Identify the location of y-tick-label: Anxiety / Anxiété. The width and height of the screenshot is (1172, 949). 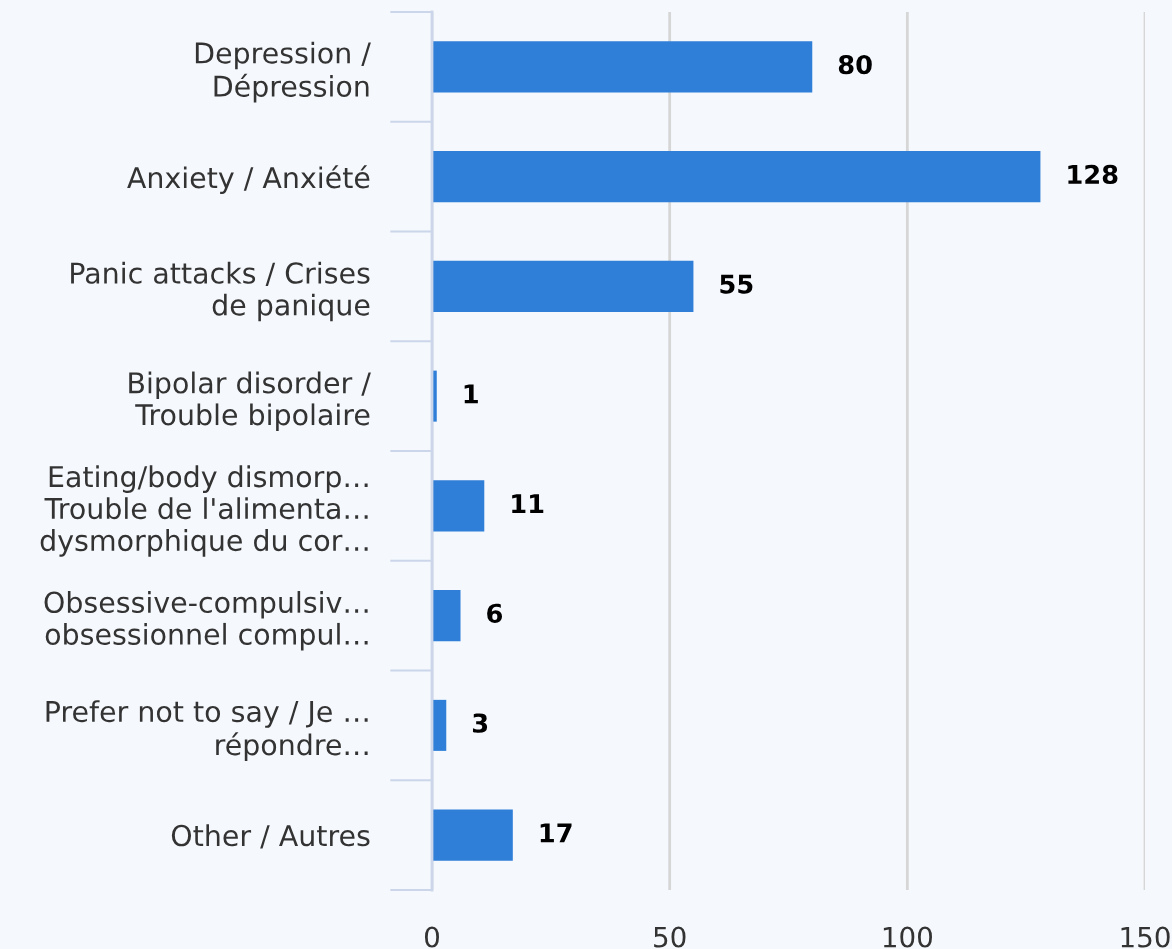
(248, 179).